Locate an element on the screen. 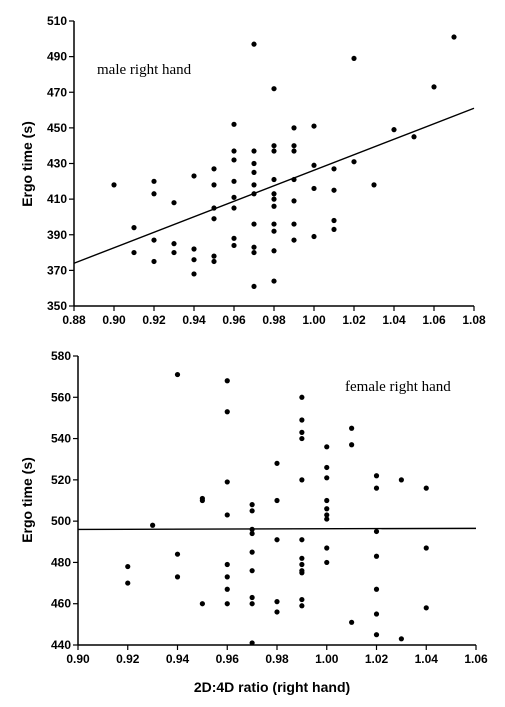 This screenshot has height=707, width=505. female-y-tick-label: 440 is located at coordinates (61, 645).